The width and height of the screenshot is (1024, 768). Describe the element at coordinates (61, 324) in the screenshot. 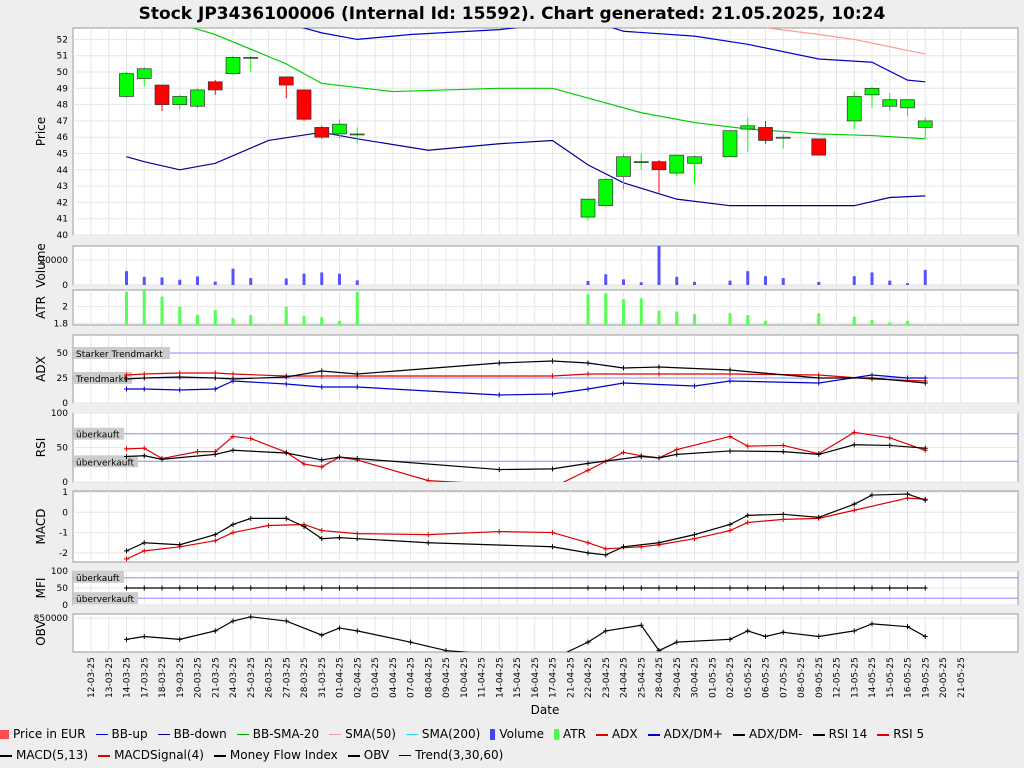

I see `atr-tick-label: 1.8` at that location.